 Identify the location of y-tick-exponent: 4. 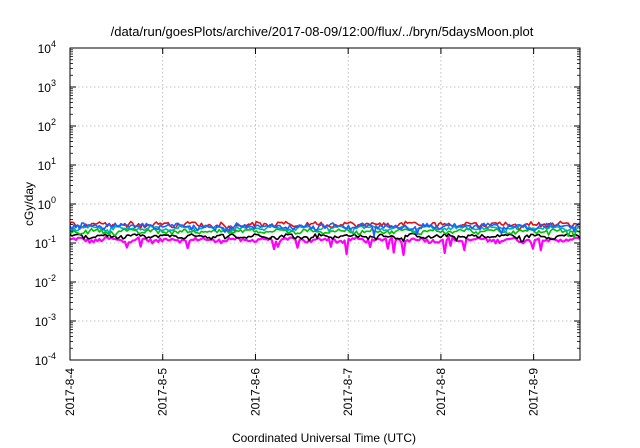
(53, 44).